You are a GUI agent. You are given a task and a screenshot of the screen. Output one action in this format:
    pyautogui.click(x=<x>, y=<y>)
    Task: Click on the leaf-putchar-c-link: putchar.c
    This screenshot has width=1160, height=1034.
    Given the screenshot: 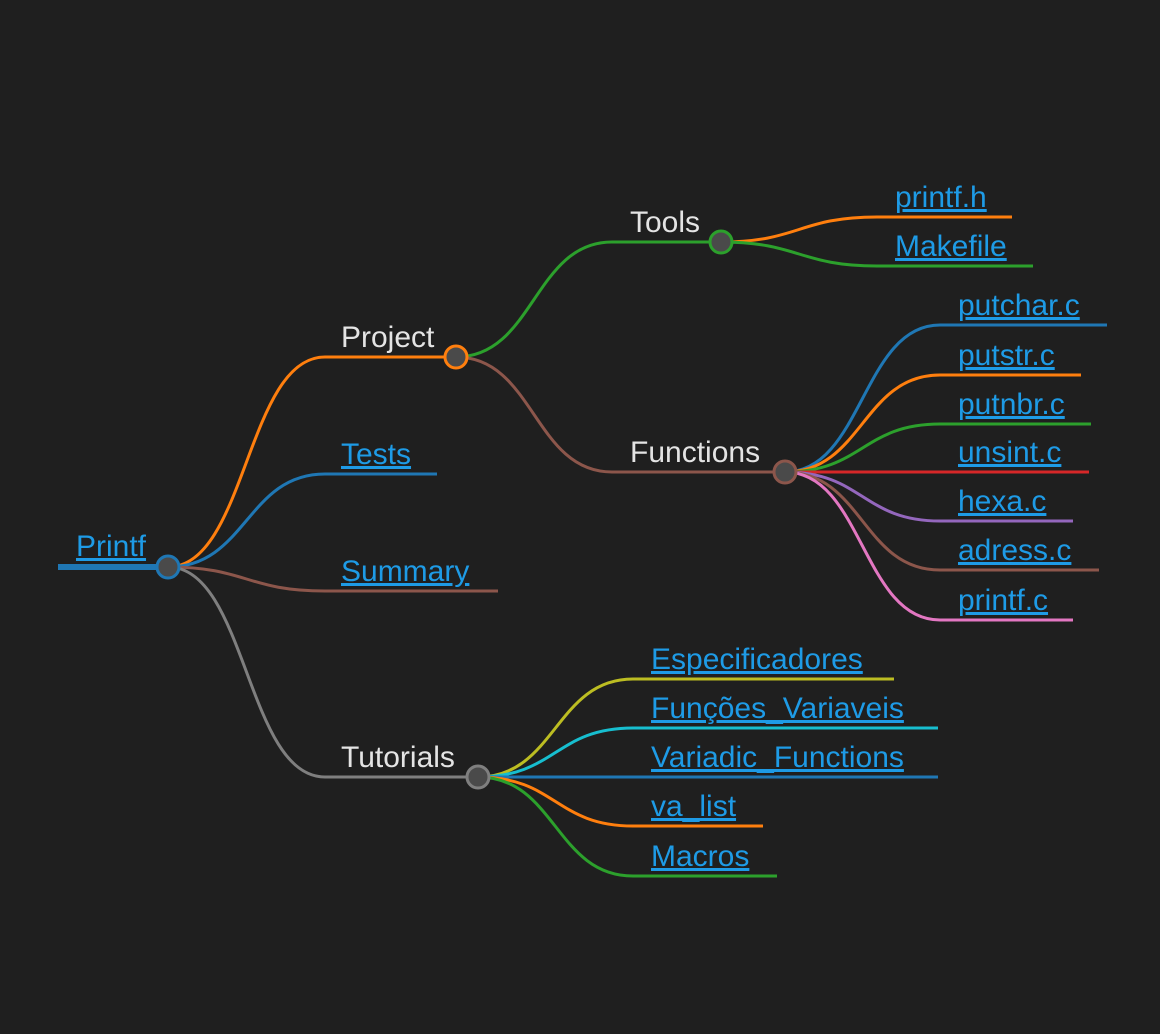 What is the action you would take?
    pyautogui.click(x=1019, y=305)
    